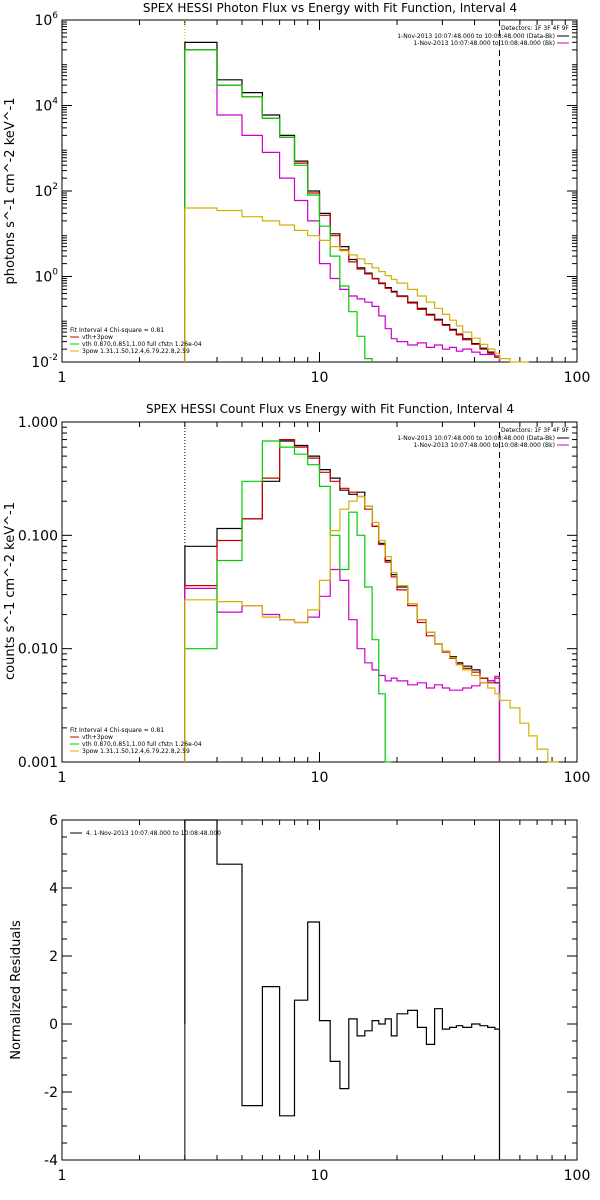 This screenshot has width=600, height=1200. I want to click on y-tick-label: 10⁶, so click(46, 20).